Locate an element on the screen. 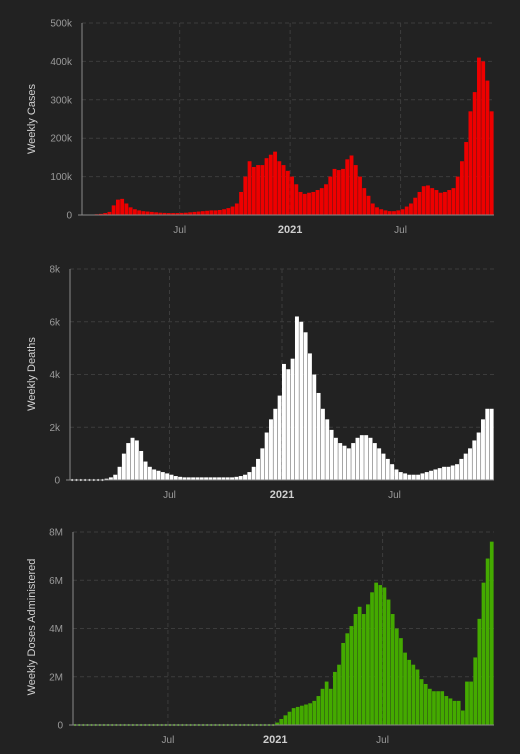  weekly-deaths-x-tick-label: 2021 is located at coordinates (282, 495).